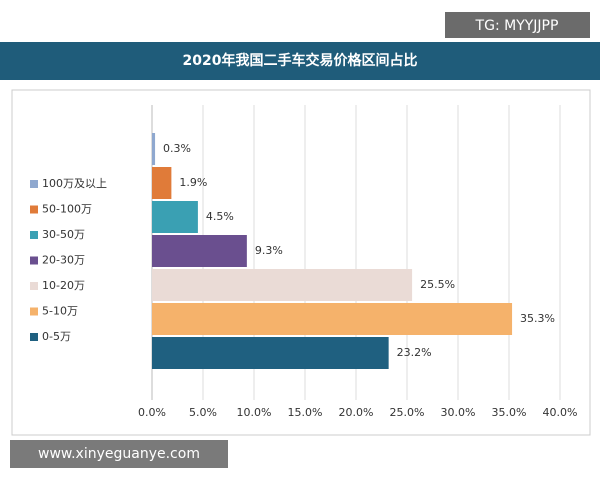 This screenshot has height=484, width=600. Describe the element at coordinates (437, 284) in the screenshot. I see `value-label: 25.5%` at that location.